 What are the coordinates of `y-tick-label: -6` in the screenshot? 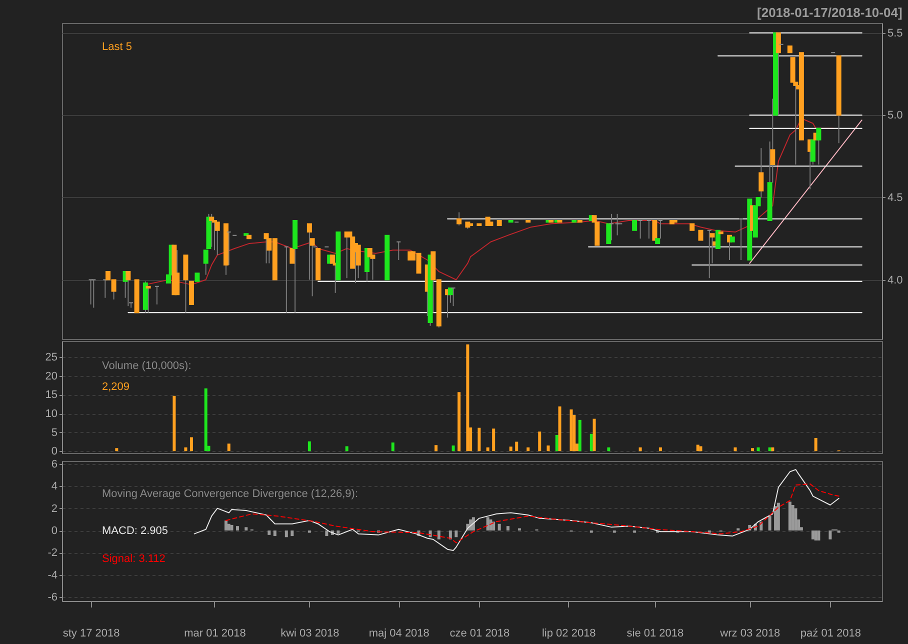 It's located at (53, 598).